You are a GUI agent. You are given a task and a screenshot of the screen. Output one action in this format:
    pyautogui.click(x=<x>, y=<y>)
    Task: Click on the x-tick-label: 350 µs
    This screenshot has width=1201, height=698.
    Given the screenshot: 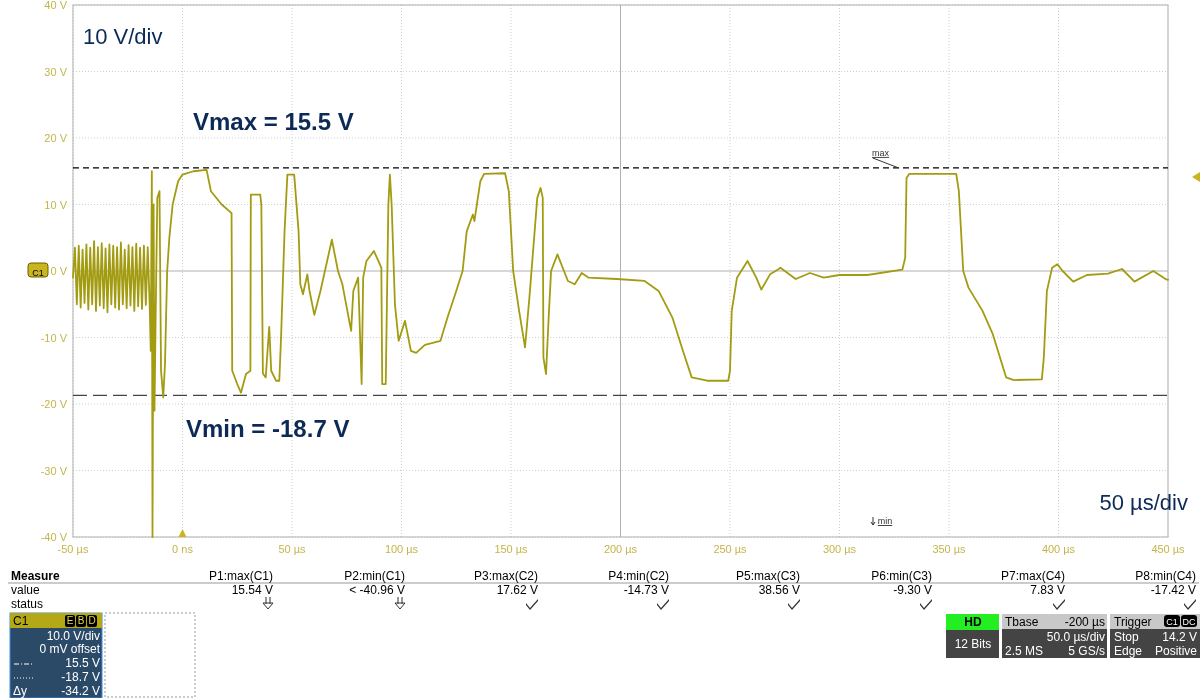 What is the action you would take?
    pyautogui.click(x=949, y=549)
    